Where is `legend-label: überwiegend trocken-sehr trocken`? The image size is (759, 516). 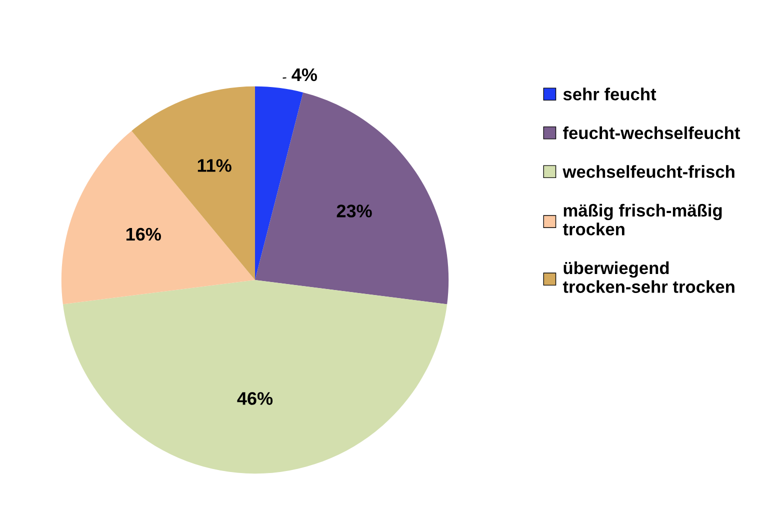
legend-label: überwiegend trocken-sehr trocken is located at coordinates (648, 277).